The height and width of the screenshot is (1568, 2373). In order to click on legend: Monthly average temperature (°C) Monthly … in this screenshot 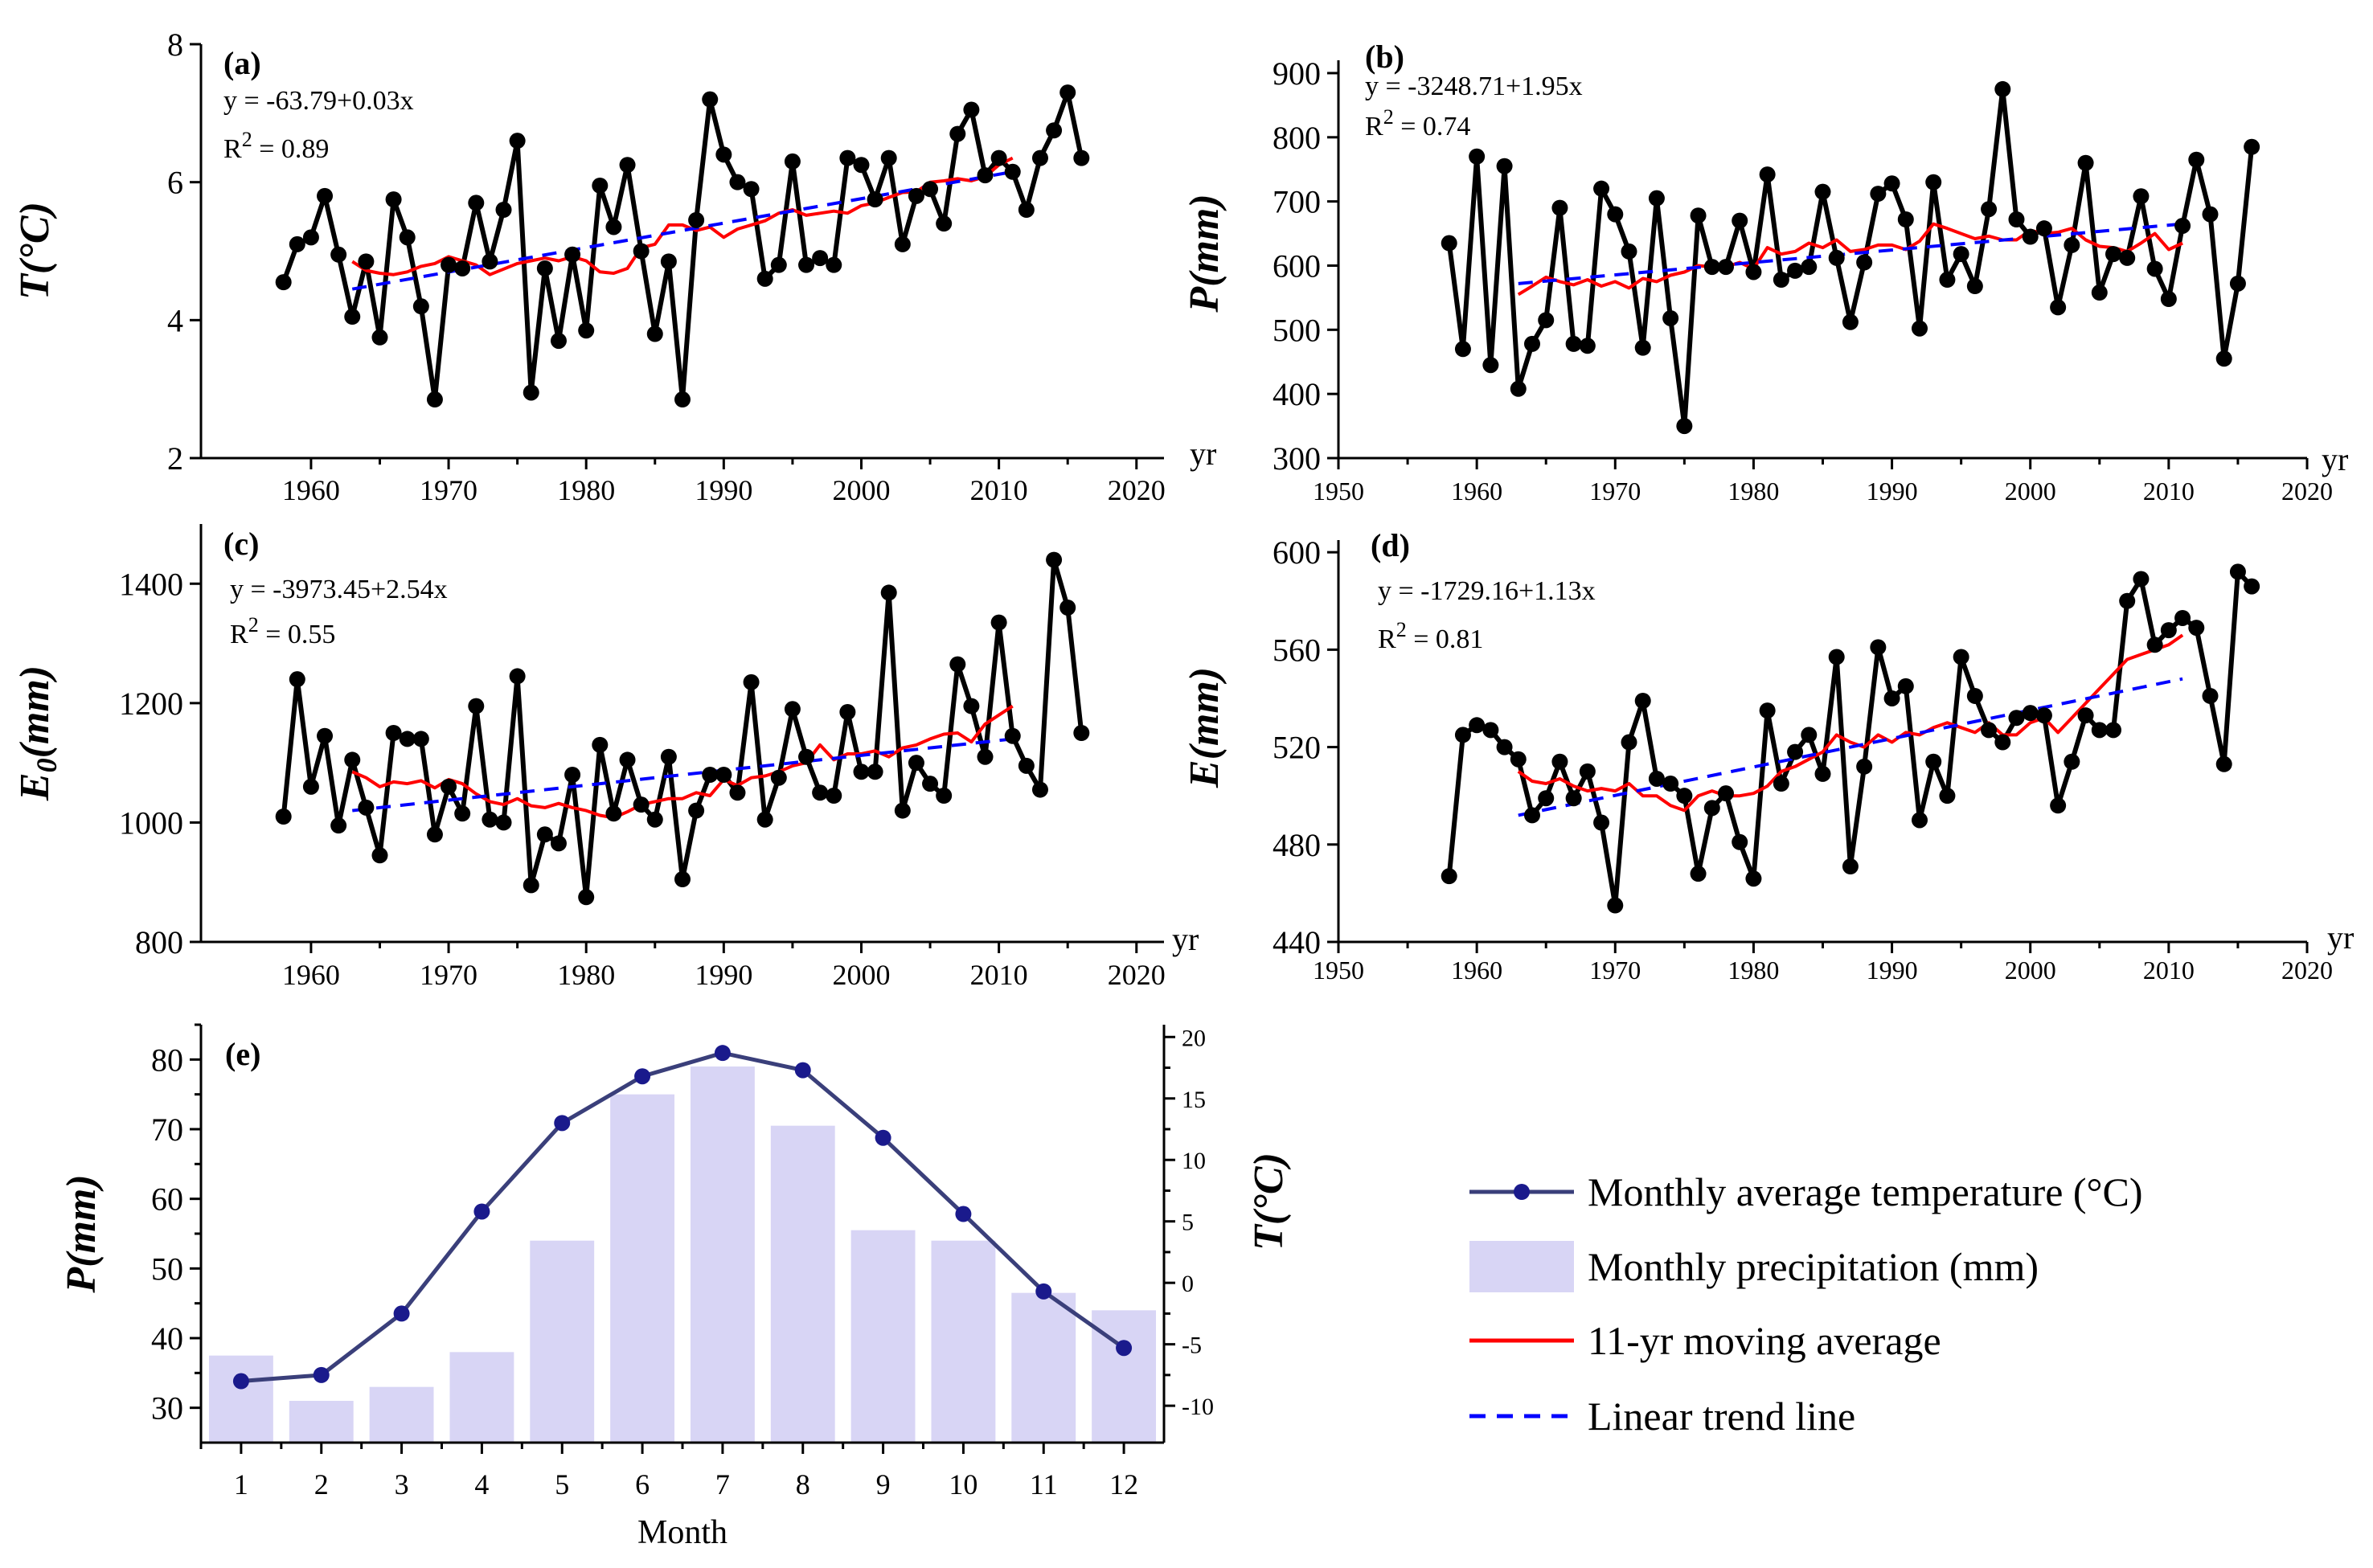, I will do `click(1806, 1304)`.